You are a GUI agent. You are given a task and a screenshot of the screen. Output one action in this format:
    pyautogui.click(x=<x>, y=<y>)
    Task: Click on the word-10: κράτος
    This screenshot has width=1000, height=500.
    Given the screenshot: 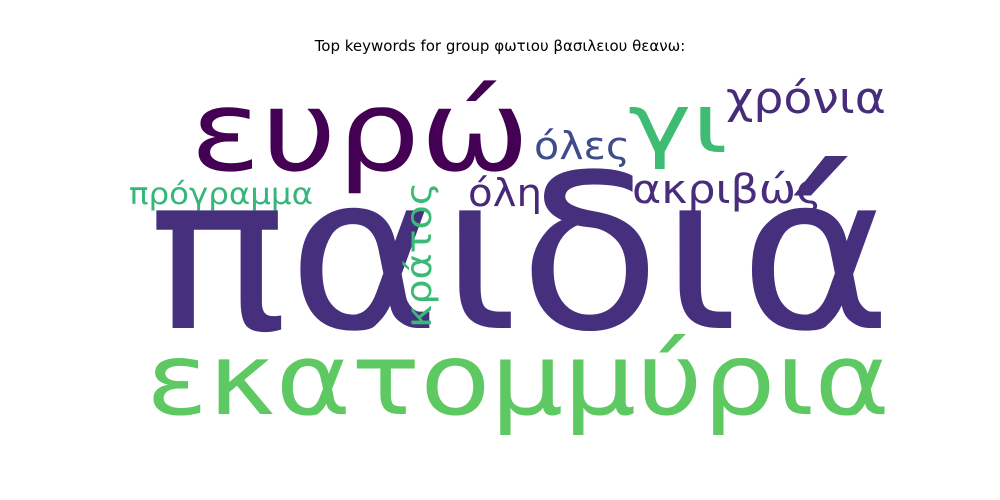 What is the action you would take?
    pyautogui.click(x=419, y=255)
    